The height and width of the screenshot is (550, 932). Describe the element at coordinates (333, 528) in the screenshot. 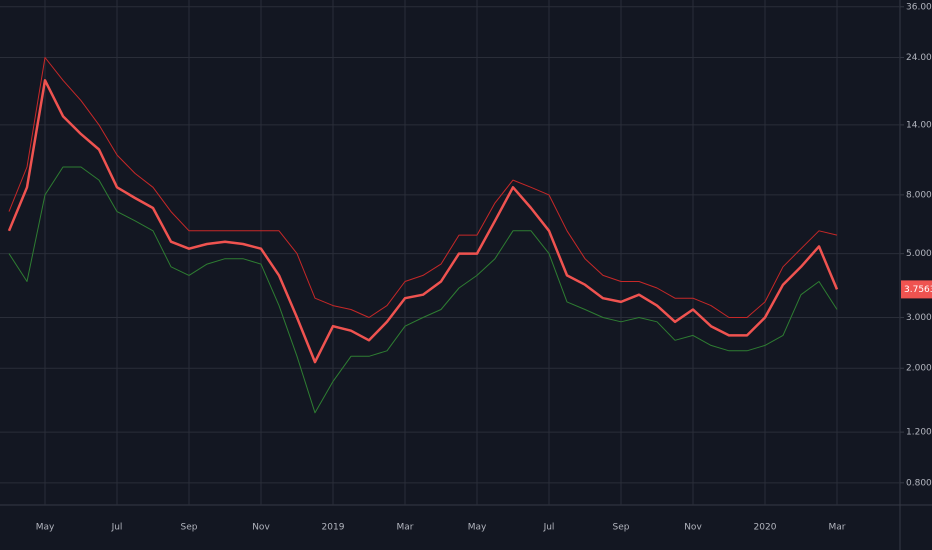

I see `x-tick-label: 2019` at that location.